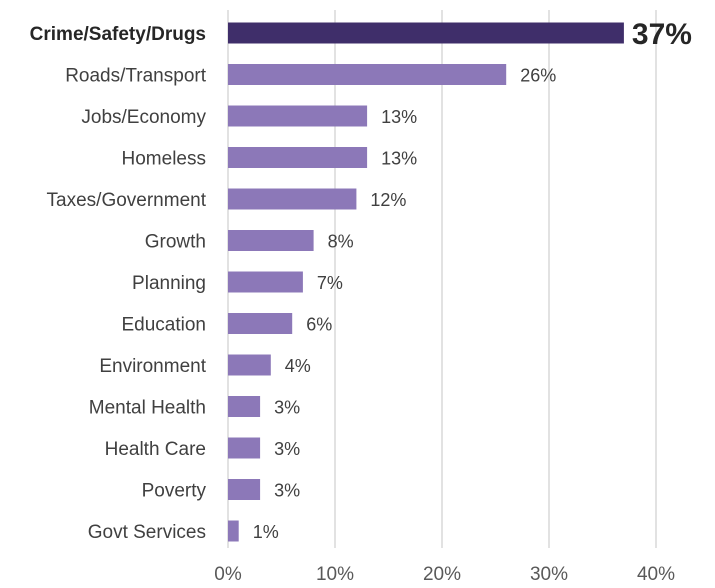  What do you see at coordinates (174, 491) in the screenshot?
I see `category-label: Poverty` at bounding box center [174, 491].